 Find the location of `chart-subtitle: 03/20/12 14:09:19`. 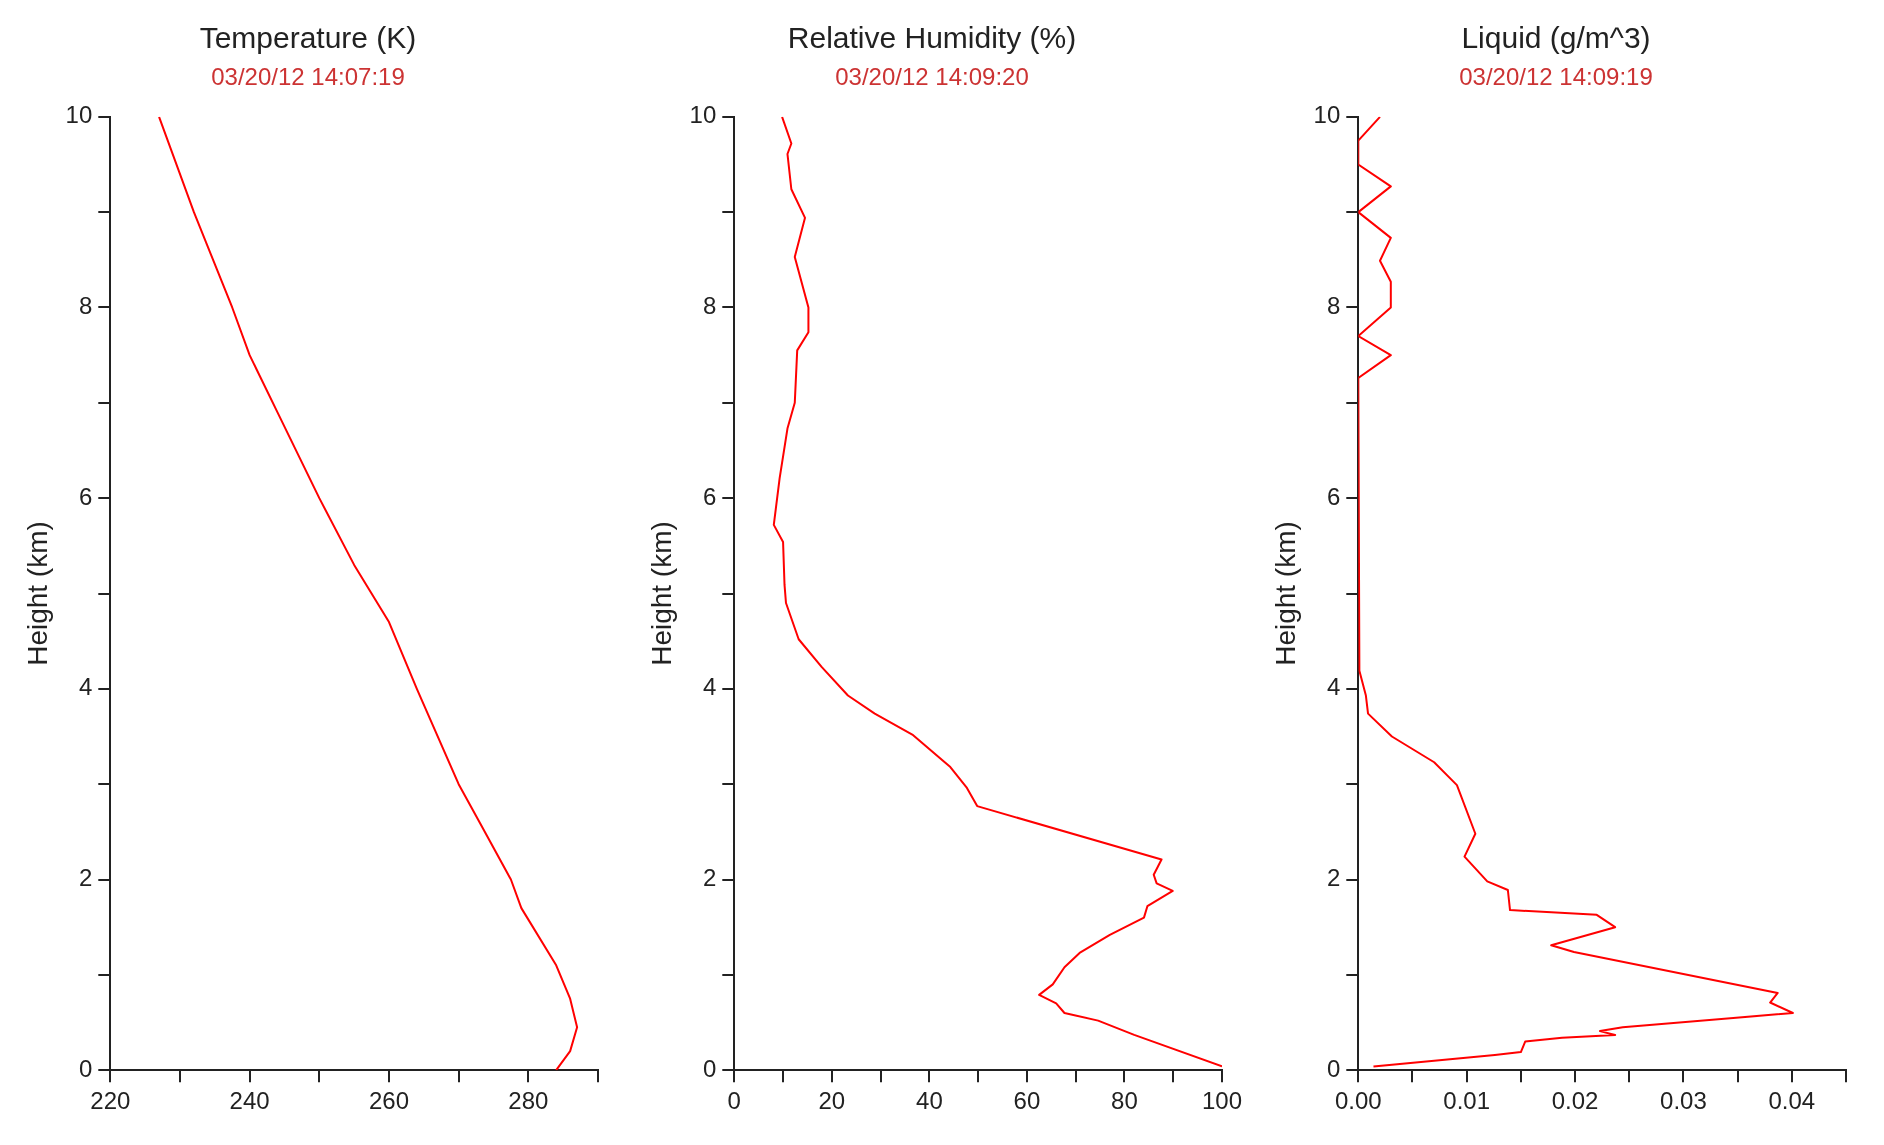

chart-subtitle: 03/20/12 14:09:19 is located at coordinates (1556, 77).